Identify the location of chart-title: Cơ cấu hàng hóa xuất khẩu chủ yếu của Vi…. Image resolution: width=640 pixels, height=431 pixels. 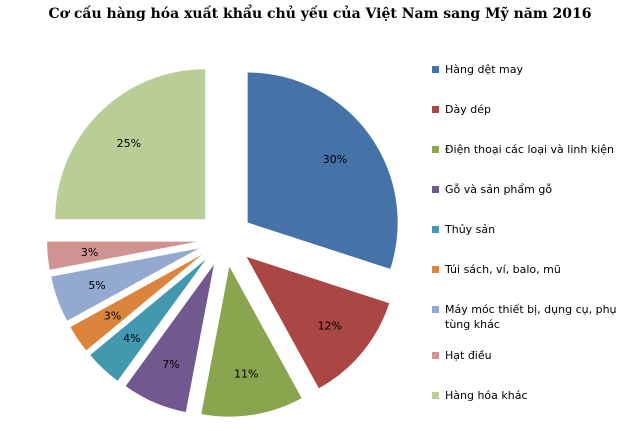
(320, 14).